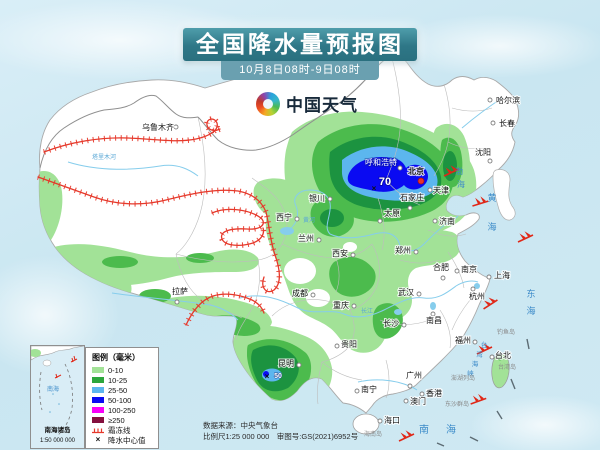 This screenshot has width=600, height=450. I want to click on city-label: 武汉, so click(406, 292).